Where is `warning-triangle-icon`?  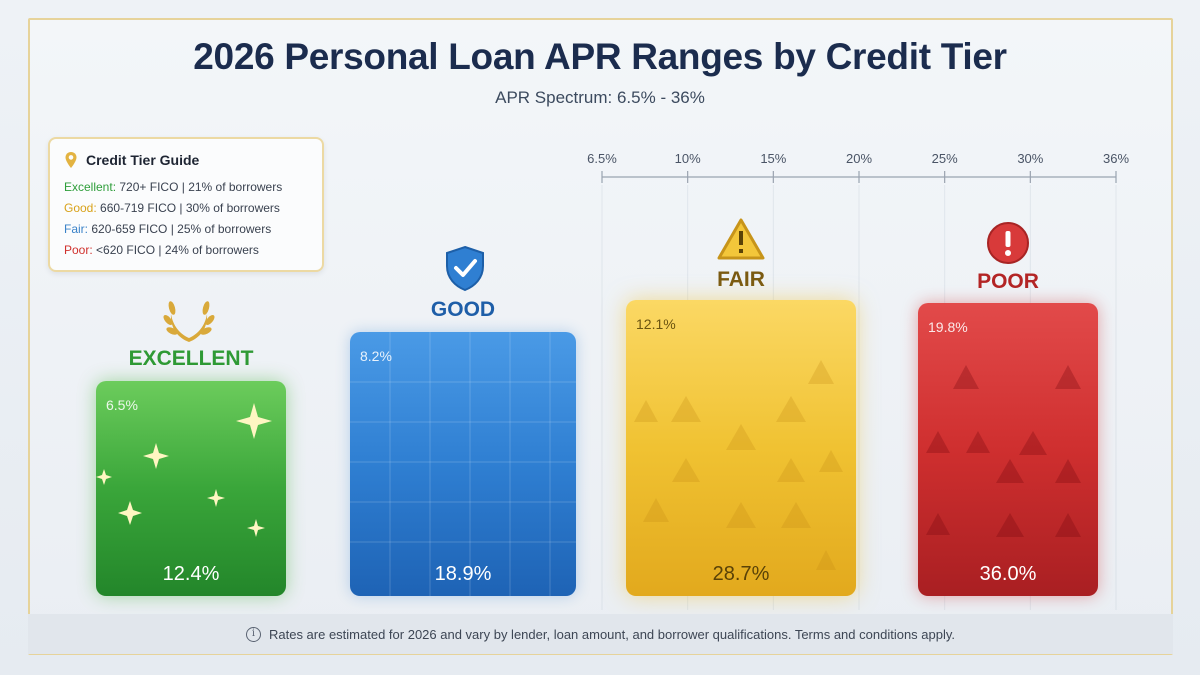 warning-triangle-icon is located at coordinates (741, 239).